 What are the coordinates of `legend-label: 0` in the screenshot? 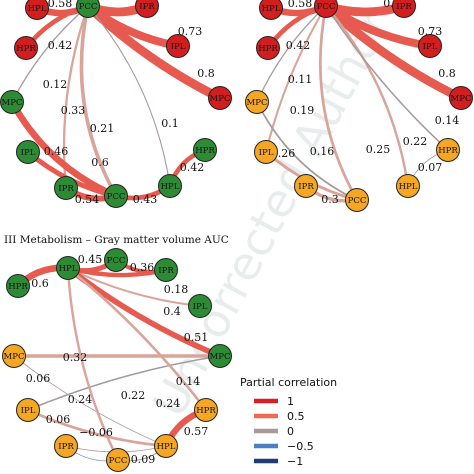 It's located at (290, 431).